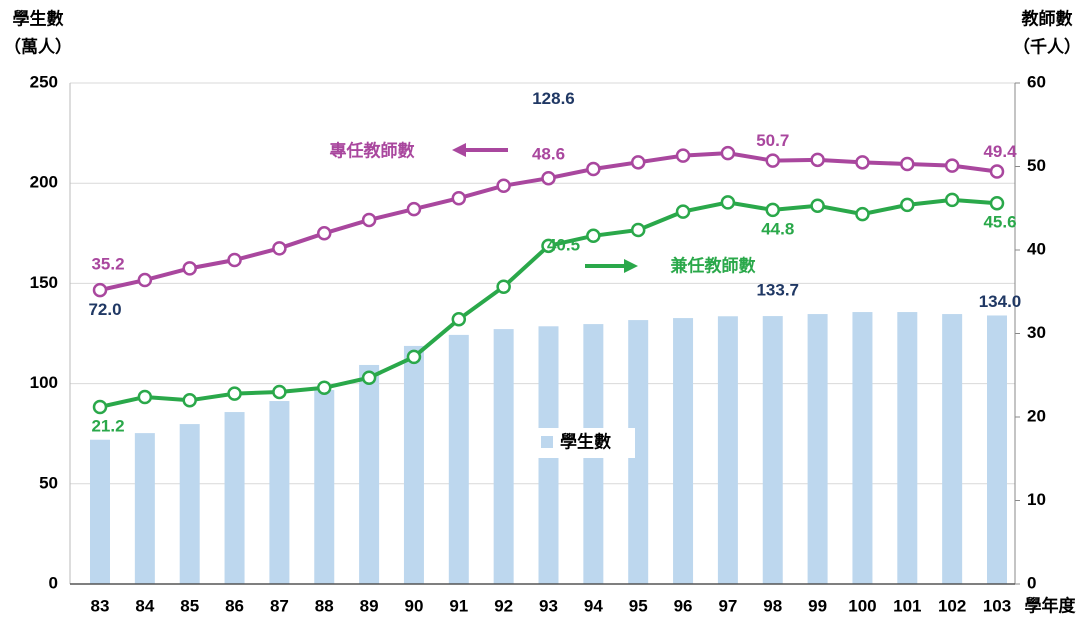  I want to click on y2-tick-label: 60, so click(1036, 81).